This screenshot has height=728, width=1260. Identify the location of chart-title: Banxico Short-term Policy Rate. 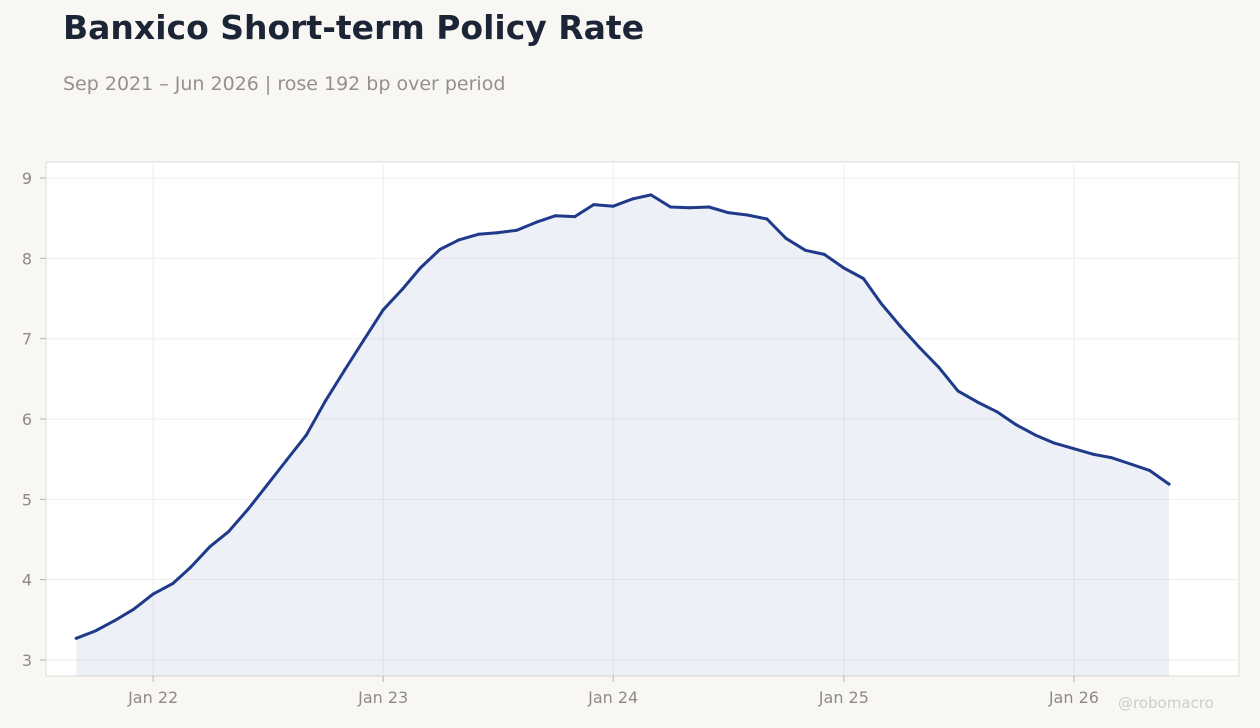
(354, 27).